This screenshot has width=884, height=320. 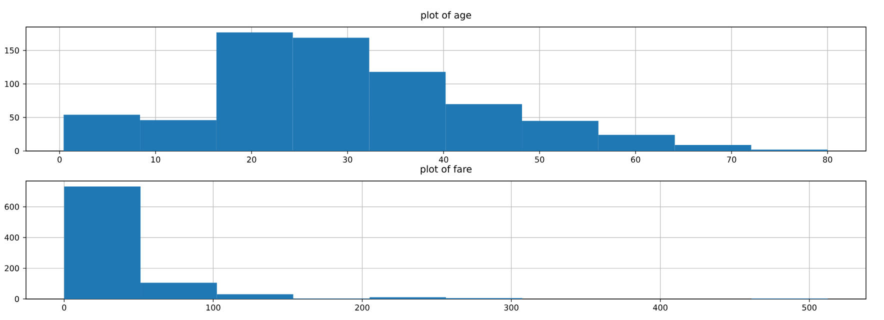 What do you see at coordinates (443, 159) in the screenshot?
I see `x-tick-label: 40` at bounding box center [443, 159].